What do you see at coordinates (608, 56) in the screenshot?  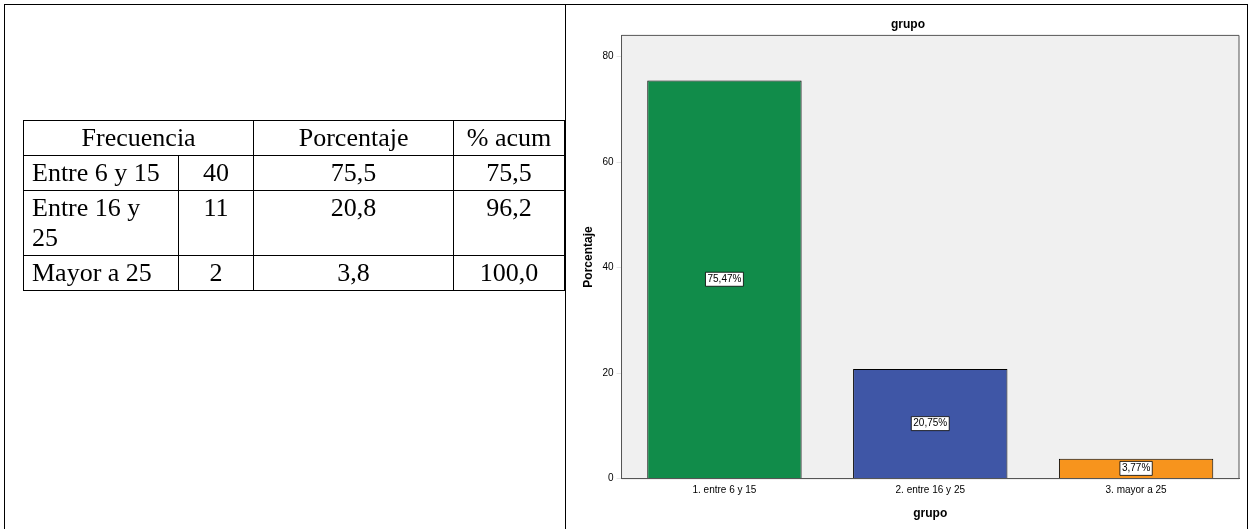 I see `y-tick-label: 80` at bounding box center [608, 56].